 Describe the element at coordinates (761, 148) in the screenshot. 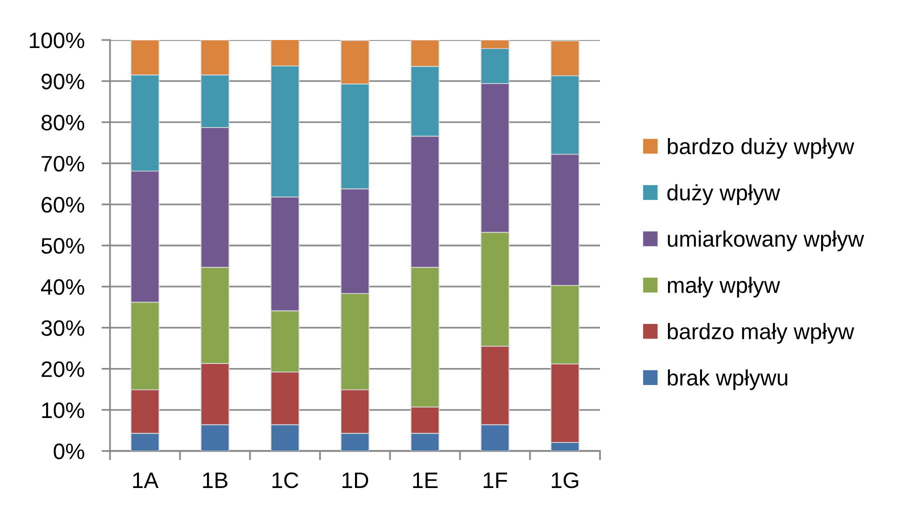

I see `legend-label: bardzo duży wpływ` at that location.